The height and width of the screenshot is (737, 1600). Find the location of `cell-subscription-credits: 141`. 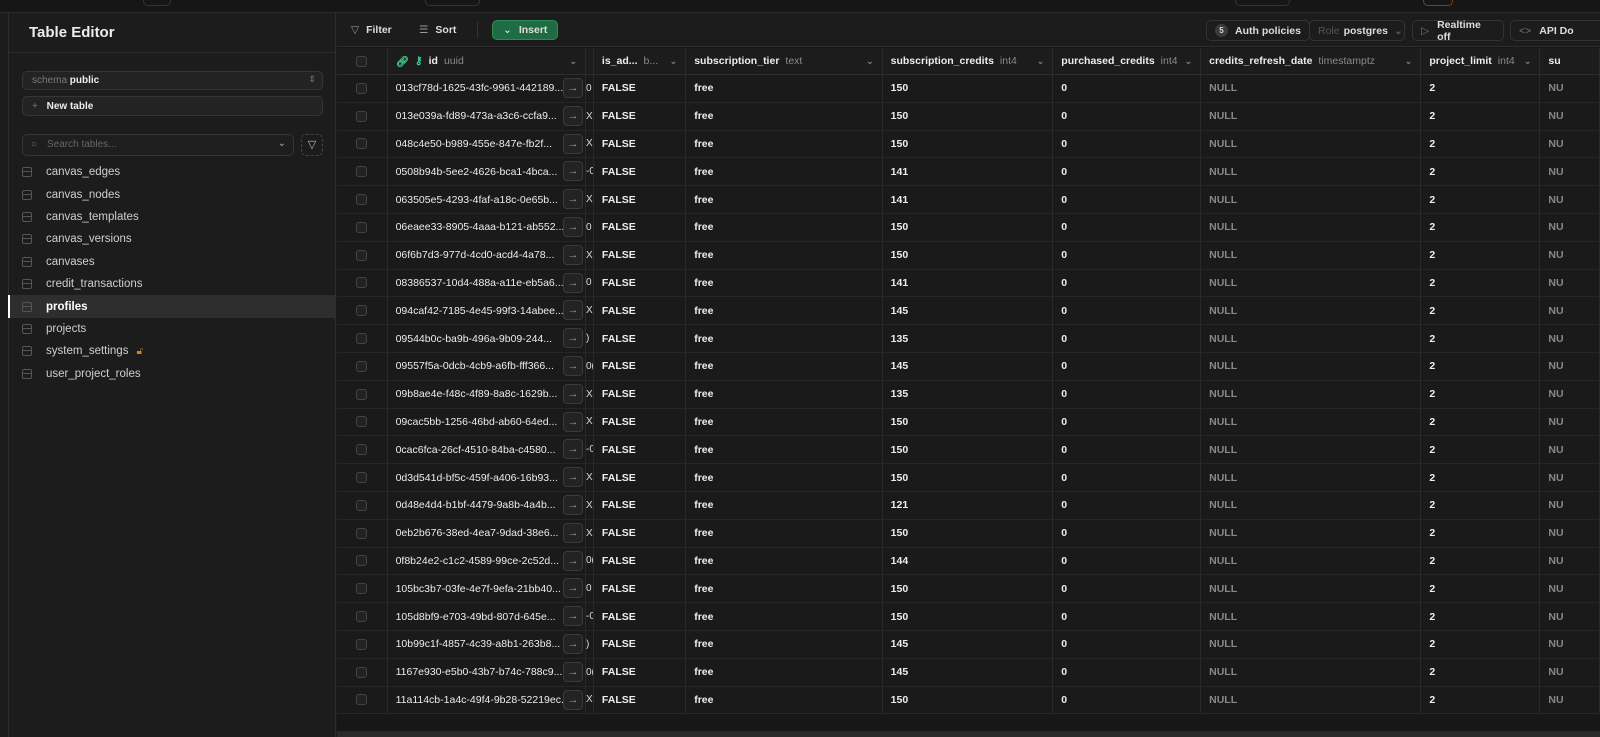

cell-subscription-credits: 141 is located at coordinates (968, 199).